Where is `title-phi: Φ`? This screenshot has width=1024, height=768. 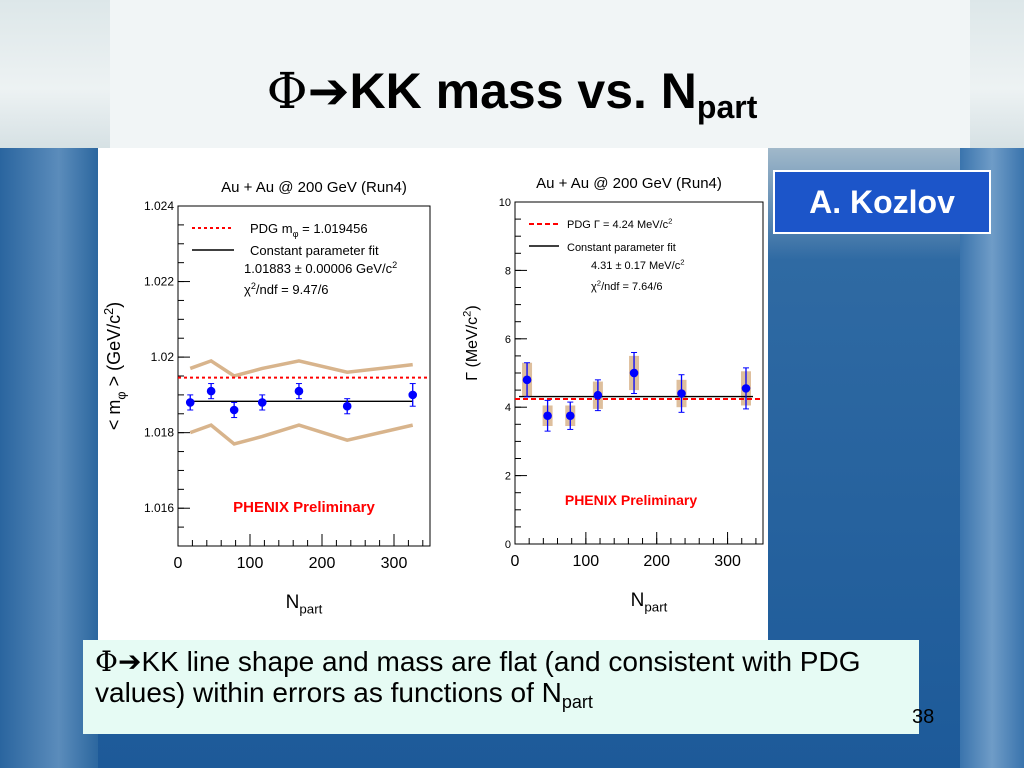
title-phi: Φ is located at coordinates (287, 91).